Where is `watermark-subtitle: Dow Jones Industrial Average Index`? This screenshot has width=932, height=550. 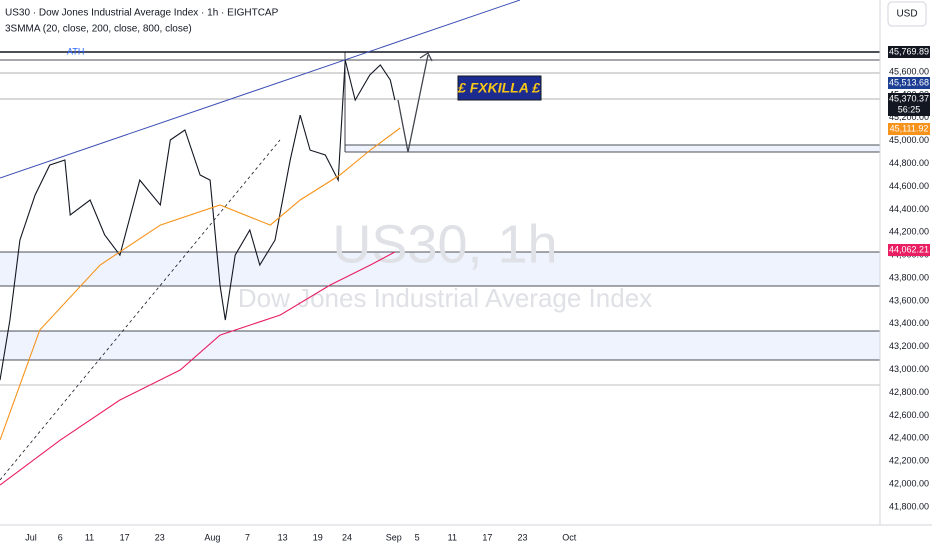 watermark-subtitle: Dow Jones Industrial Average Index is located at coordinates (445, 298).